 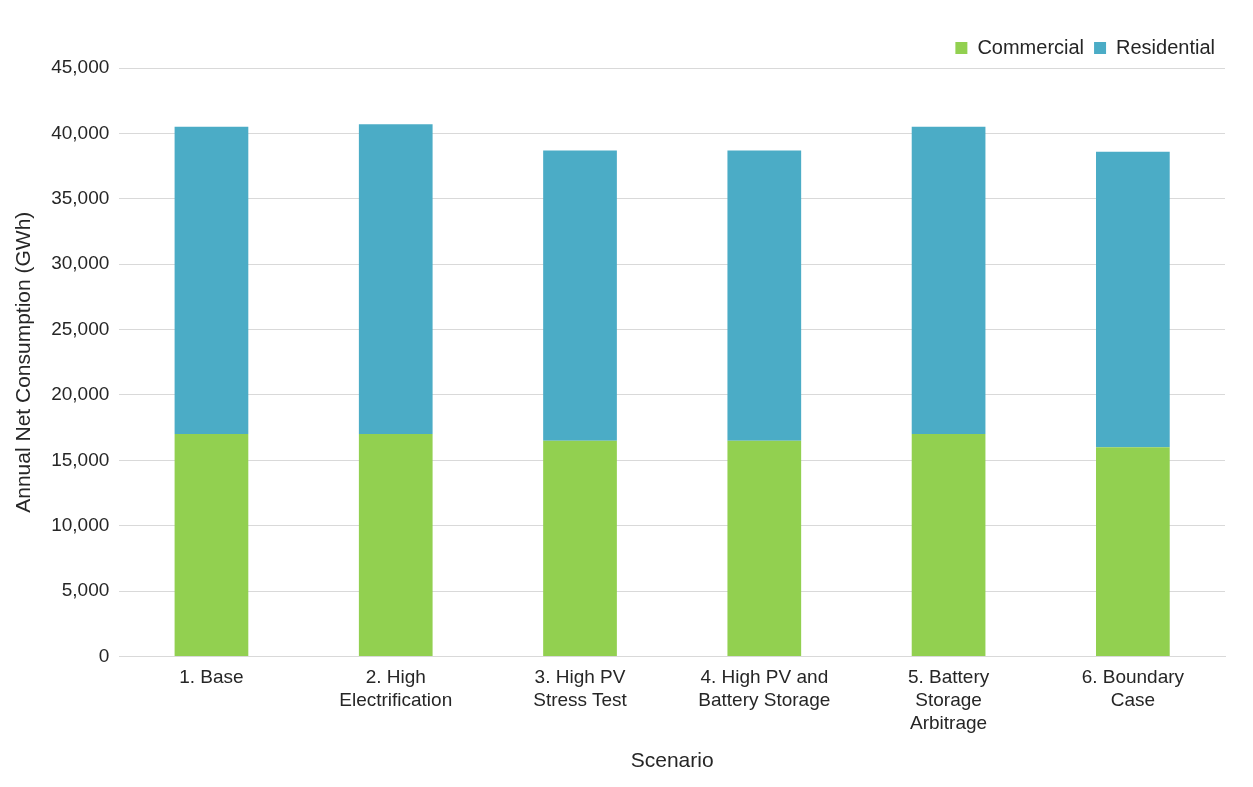 I want to click on y-tick-label: 30,000, so click(x=80, y=263).